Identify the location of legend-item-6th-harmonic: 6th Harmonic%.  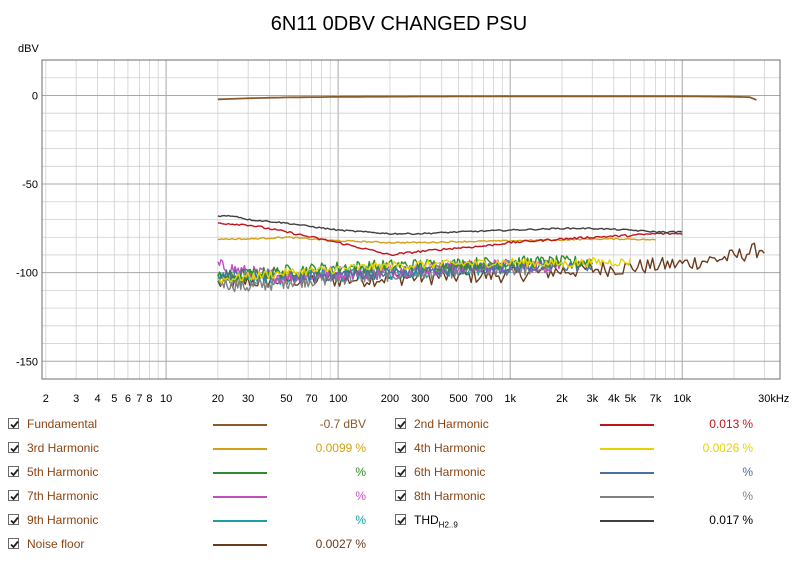
(590, 472).